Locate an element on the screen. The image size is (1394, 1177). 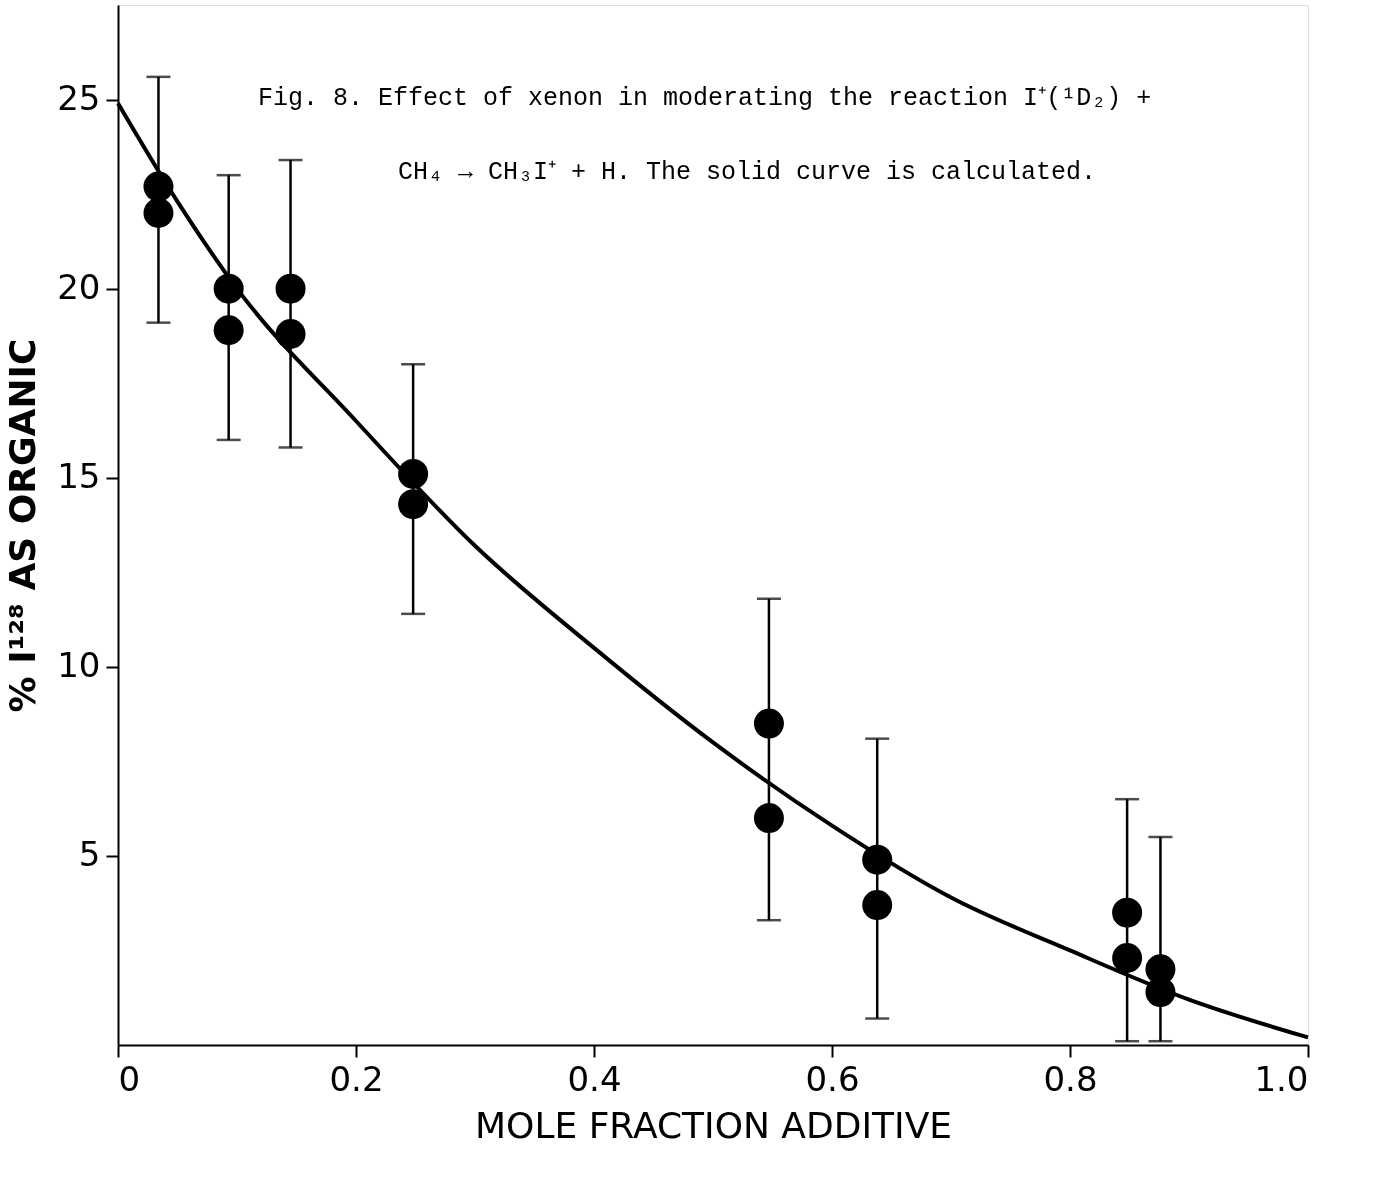
annotation: CH₄ → CH₃I⁺ + H. The solid curve is calculated. is located at coordinates (747, 172).